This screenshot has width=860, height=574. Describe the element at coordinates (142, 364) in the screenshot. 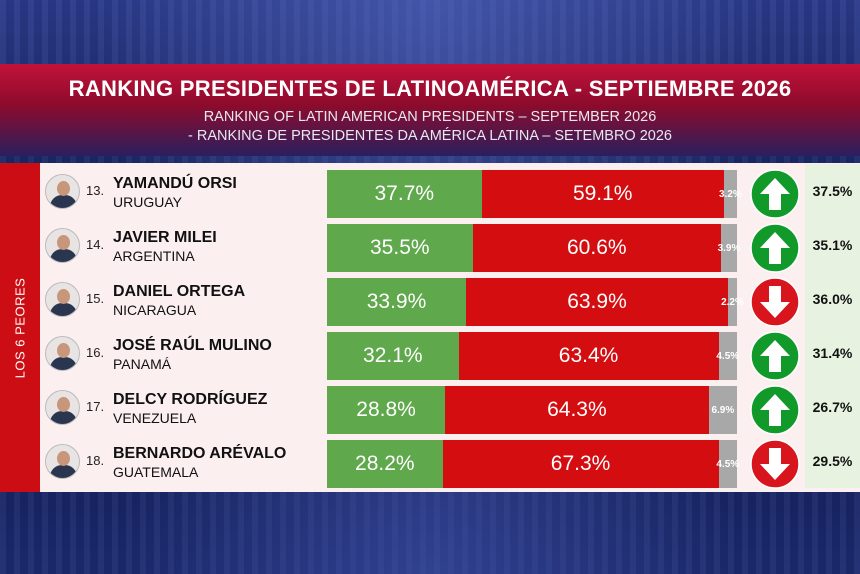

I see `country-name: PANAMÁ` at that location.